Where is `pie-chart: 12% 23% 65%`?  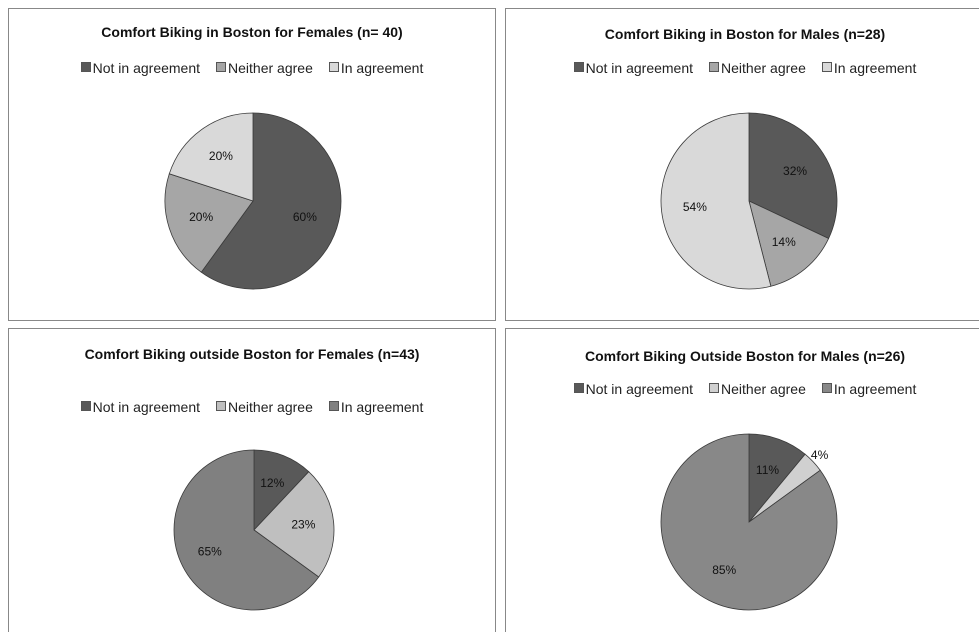
pie-chart: 12% 23% 65% is located at coordinates (254, 530).